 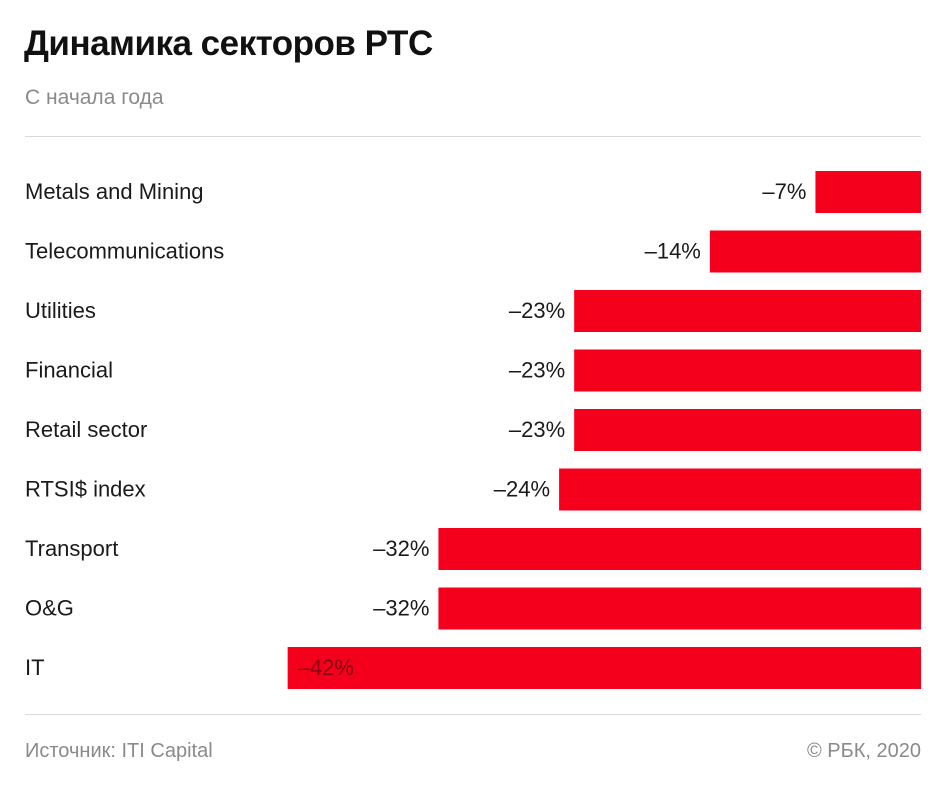 What do you see at coordinates (863, 751) in the screenshot?
I see `copyright-note: © РБК, 2020` at bounding box center [863, 751].